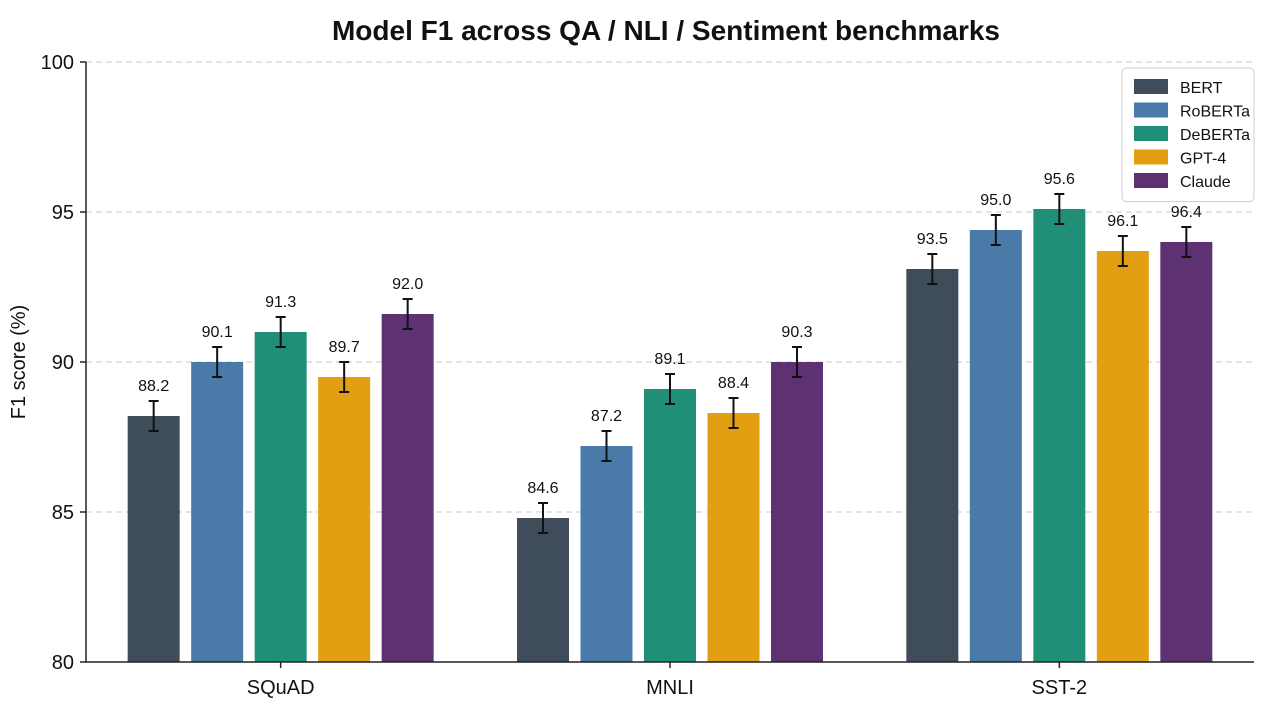 Image resolution: width=1280 pixels, height=720 pixels. Describe the element at coordinates (670, 688) in the screenshot. I see `x-tick-label: MNLI` at that location.